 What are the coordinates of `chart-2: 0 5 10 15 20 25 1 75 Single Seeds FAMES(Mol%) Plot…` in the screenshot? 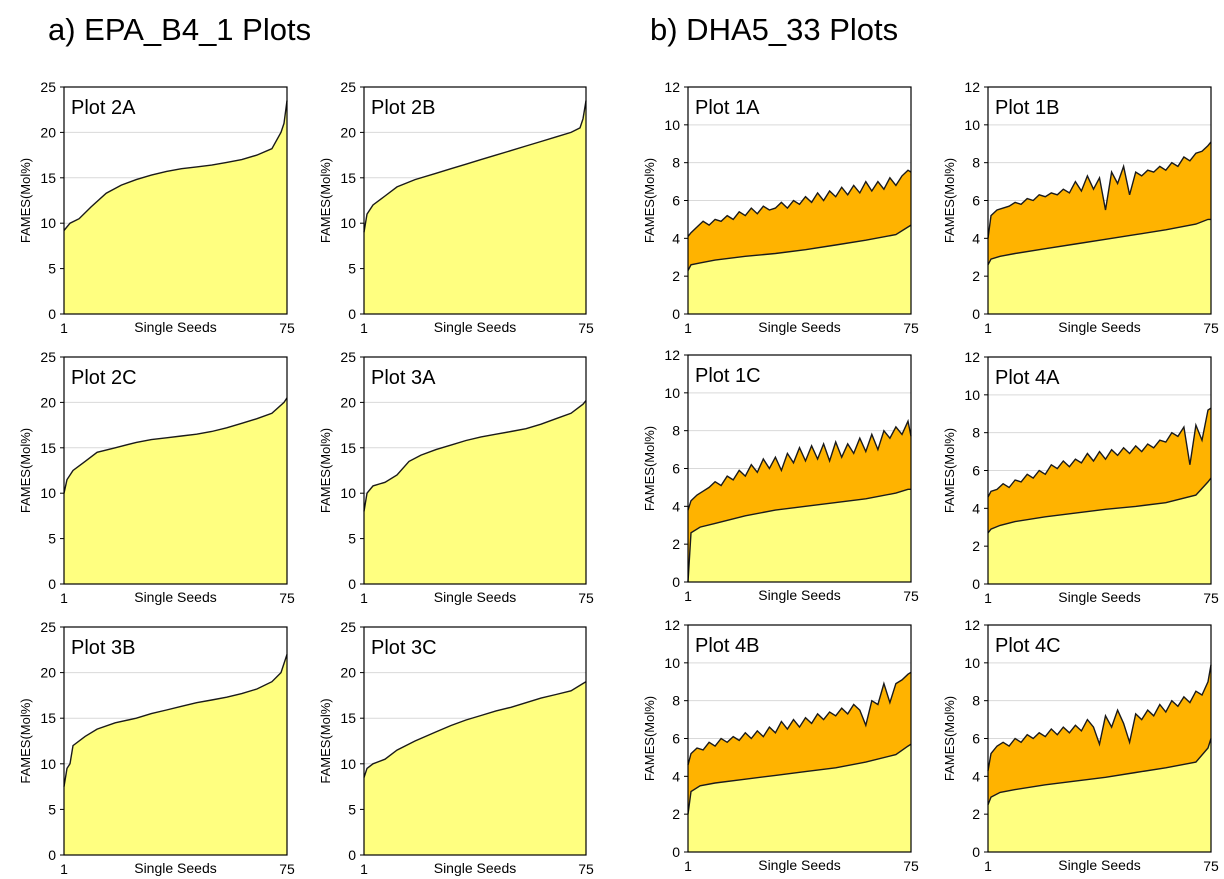 It's located at (156, 477).